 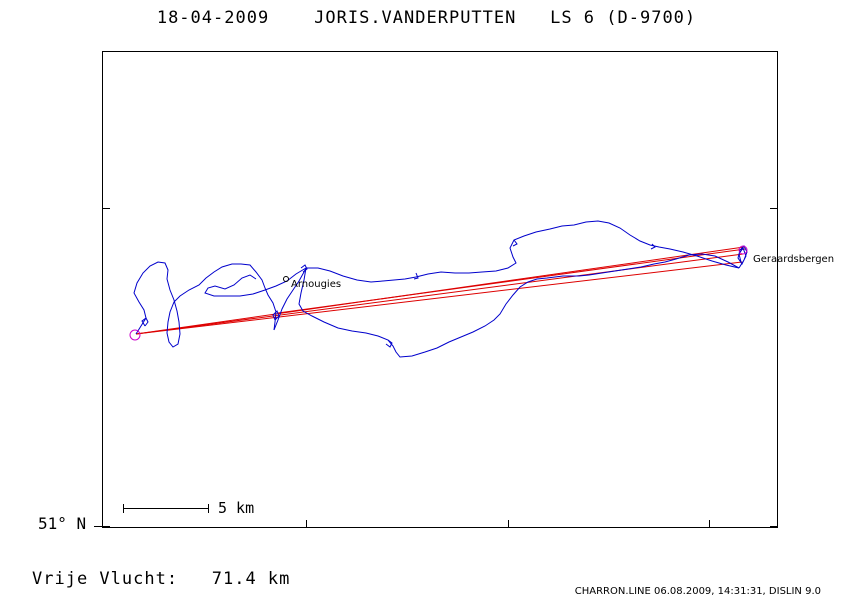 What do you see at coordinates (286, 279) in the screenshot?
I see `place-marker` at bounding box center [286, 279].